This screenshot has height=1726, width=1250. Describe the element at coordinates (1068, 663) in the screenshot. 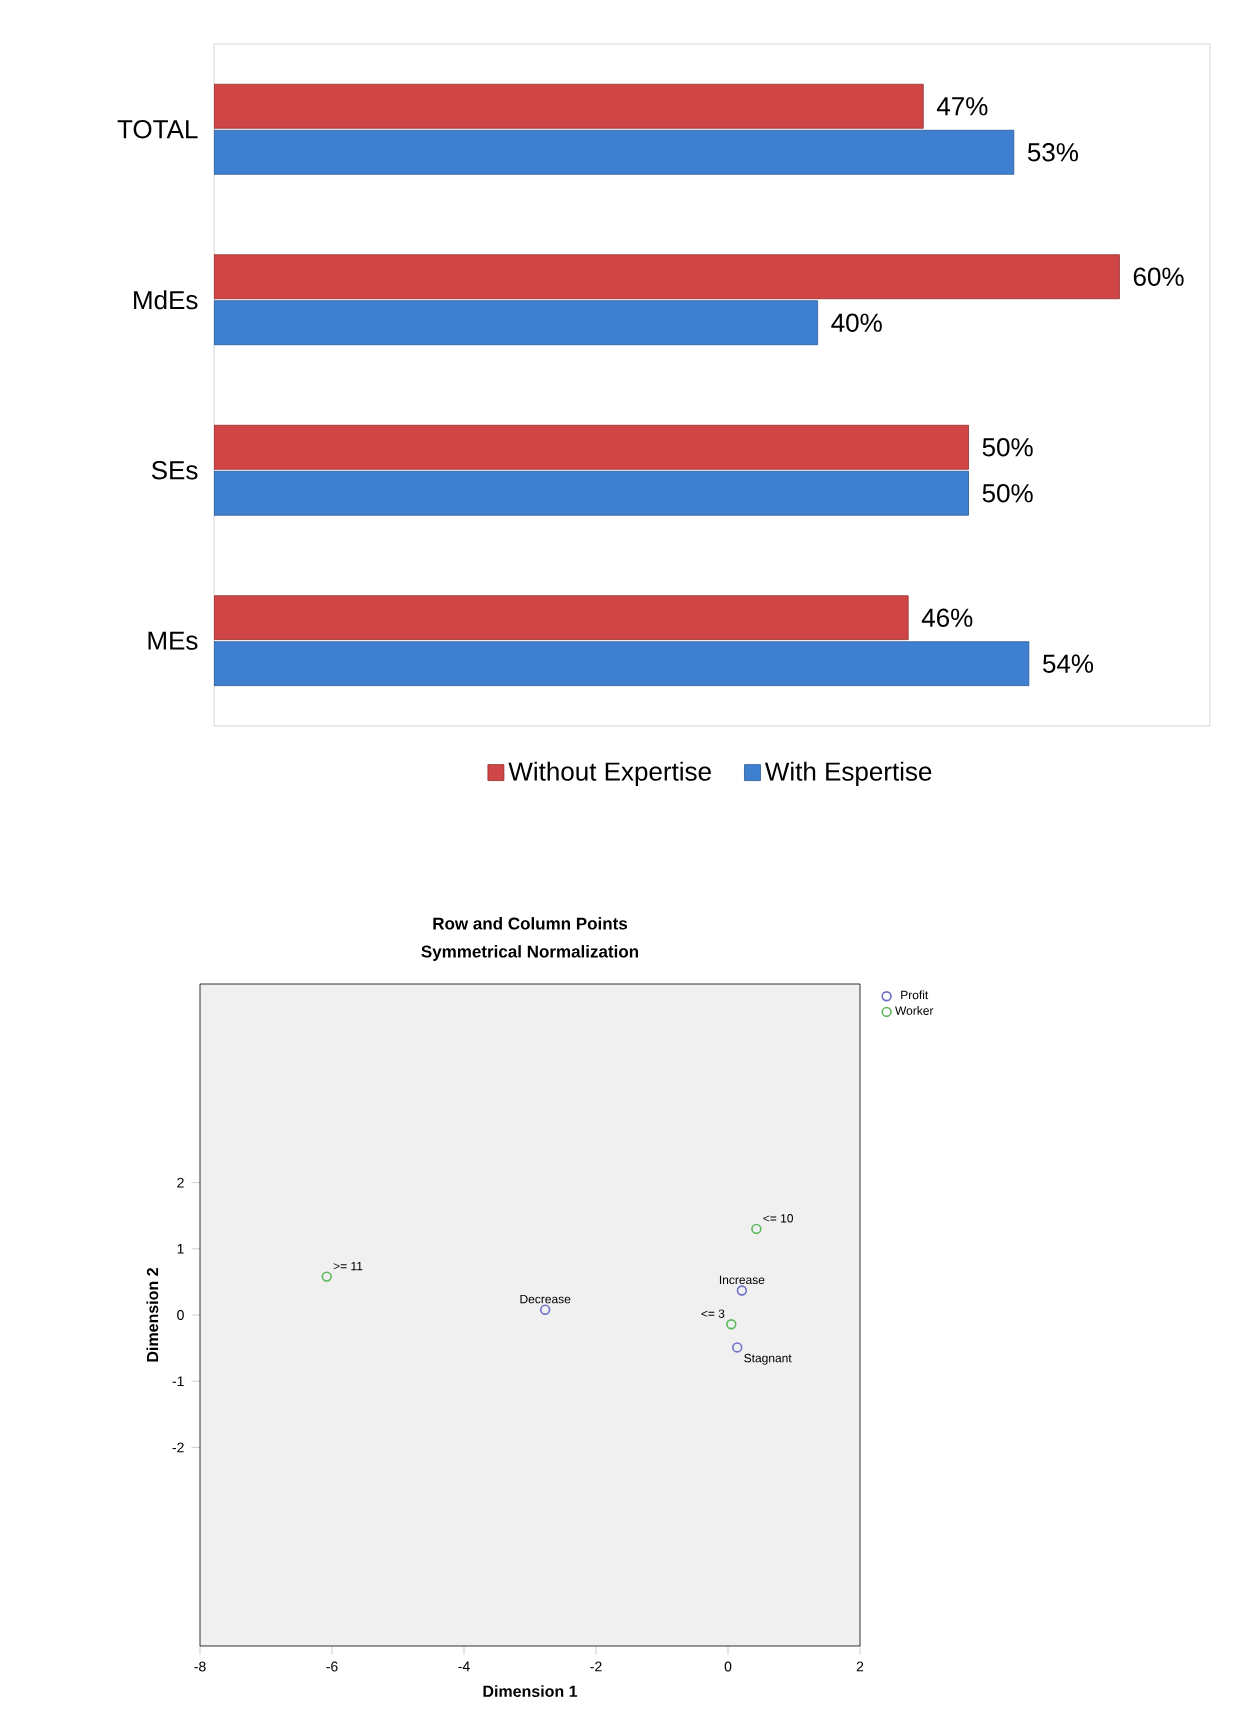

I see `data-label: 54%` at that location.